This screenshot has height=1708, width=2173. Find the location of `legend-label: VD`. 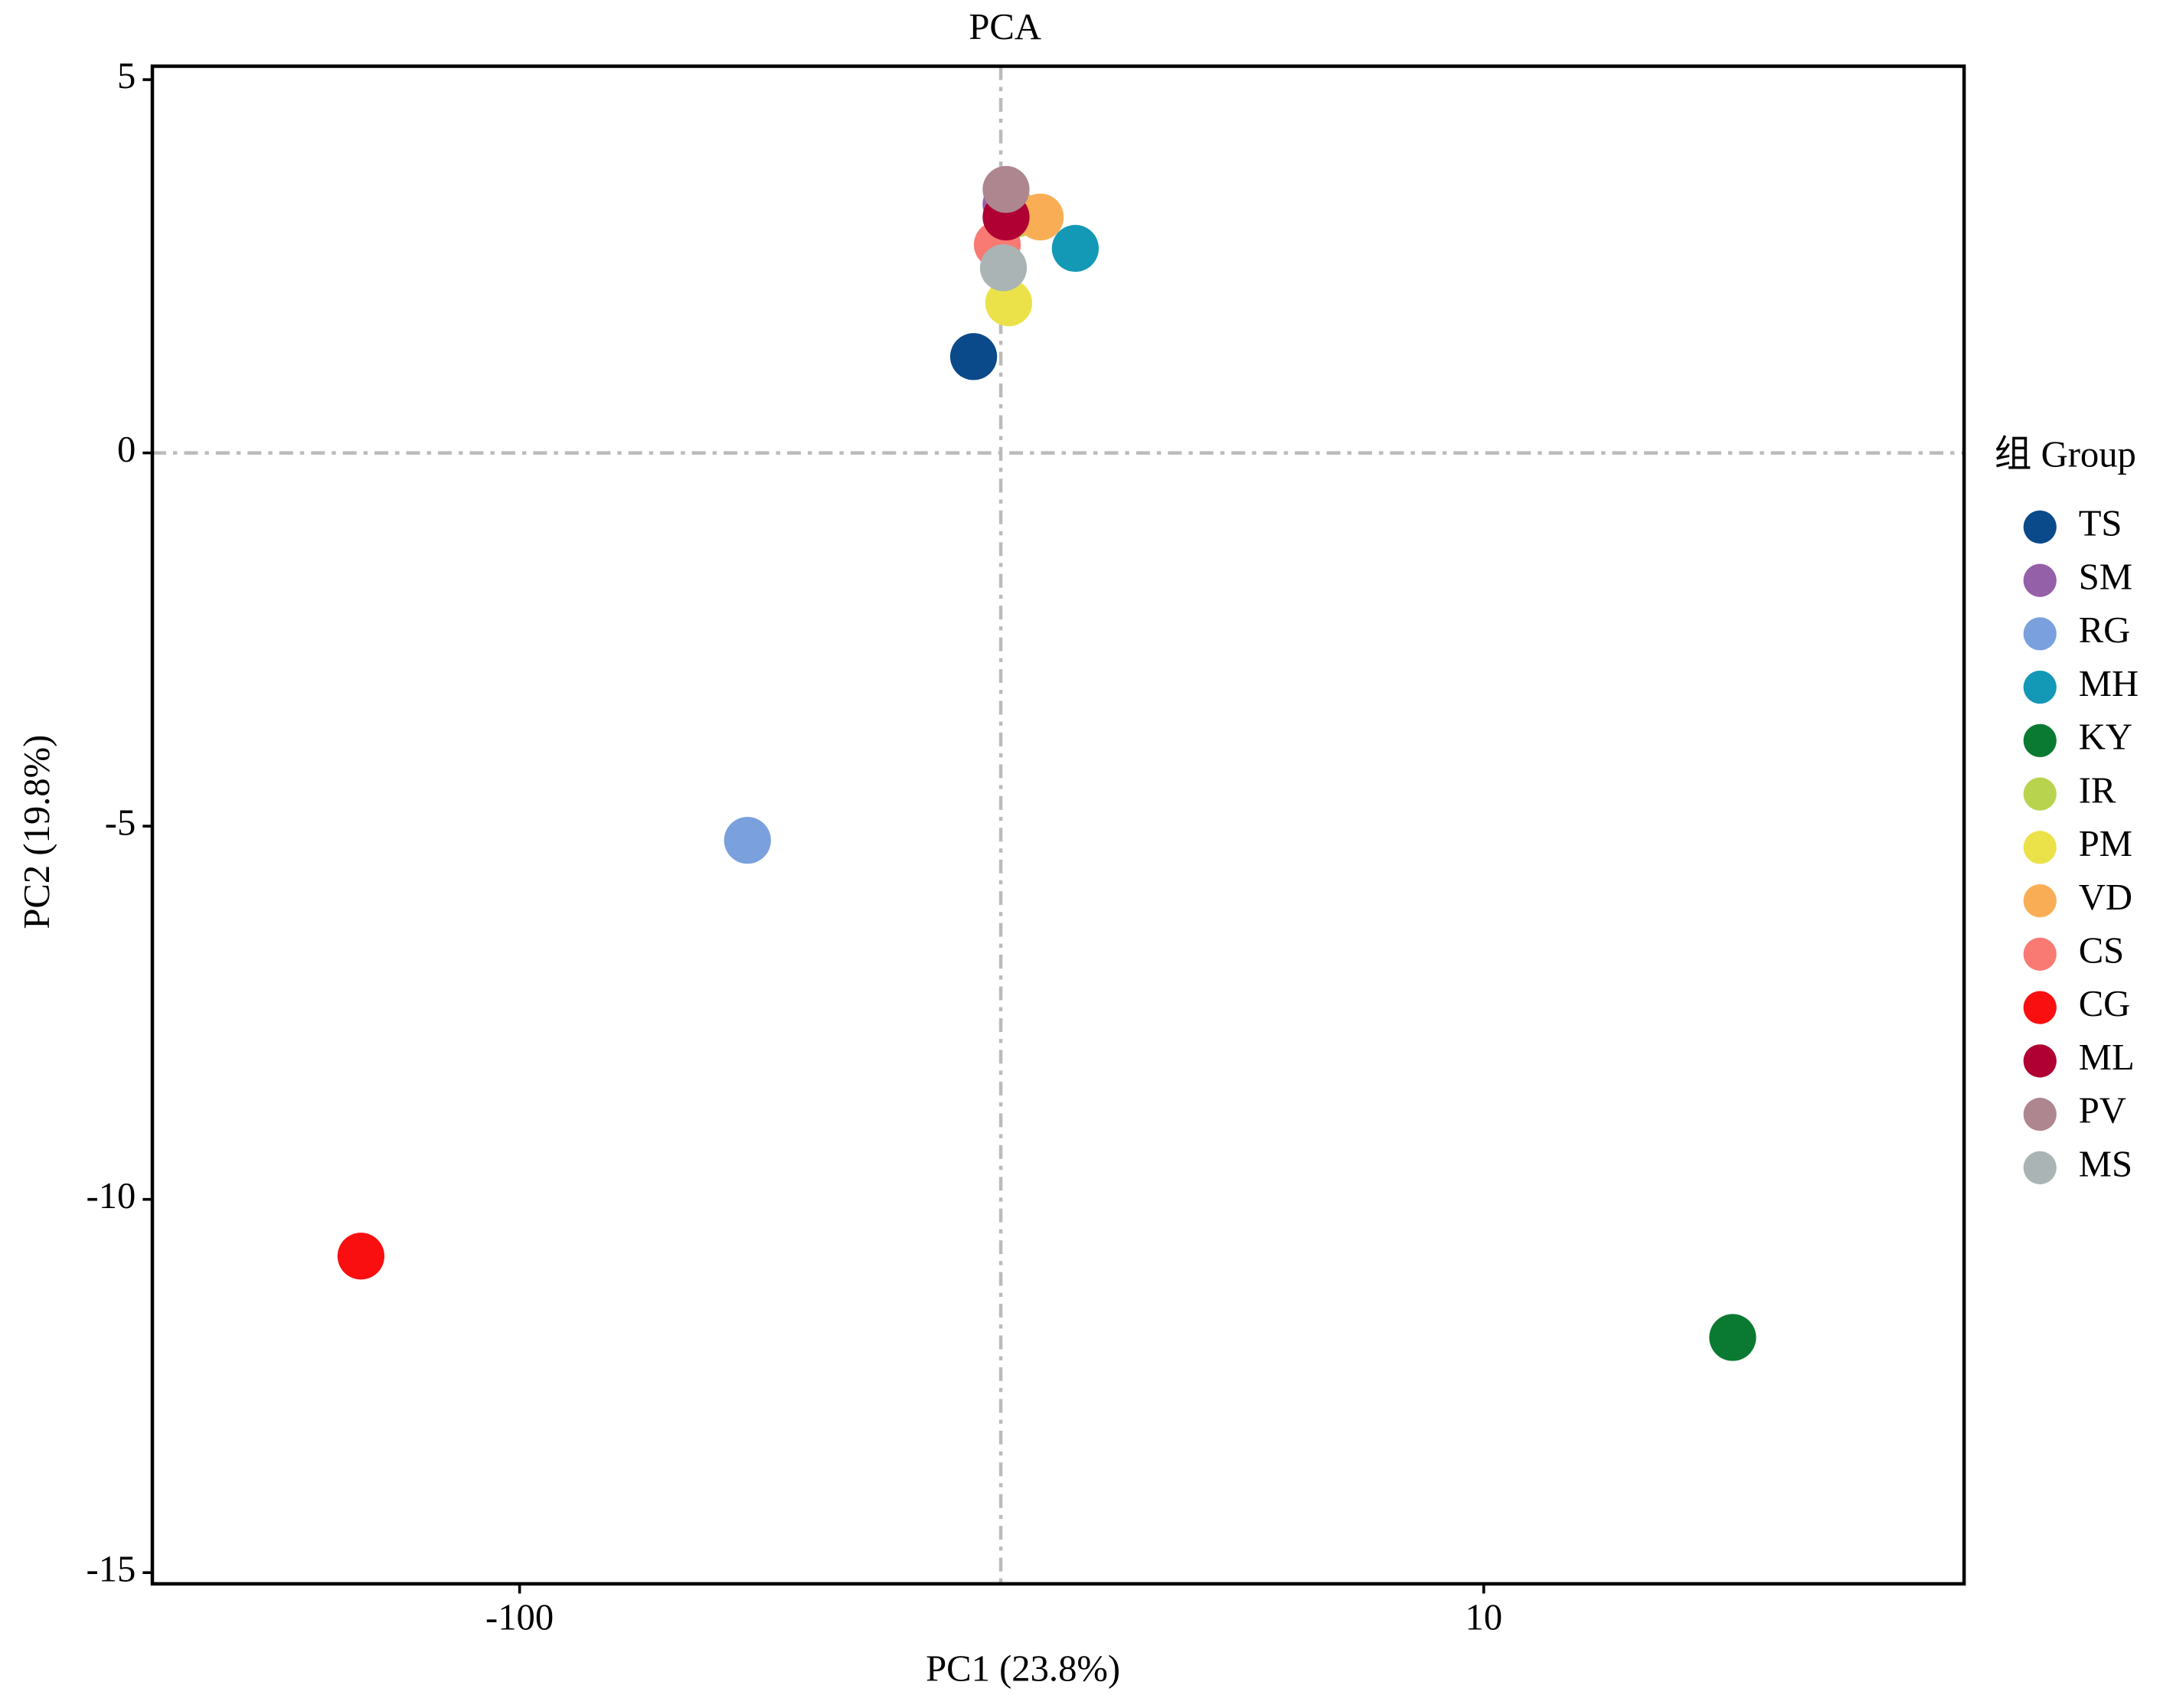

legend-label: VD is located at coordinates (2105, 898).